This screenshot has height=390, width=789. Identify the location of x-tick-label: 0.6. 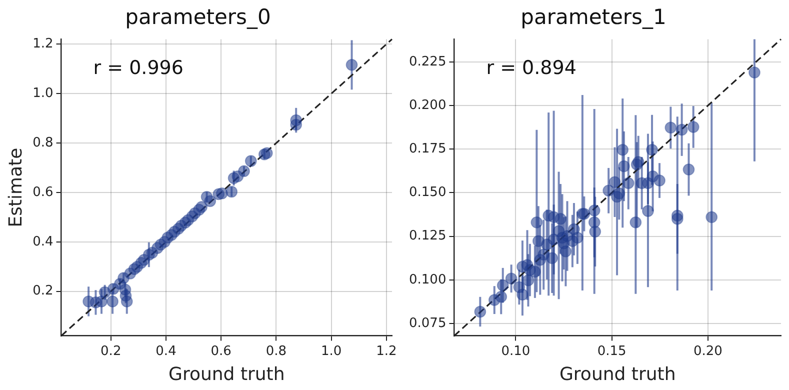
(221, 351).